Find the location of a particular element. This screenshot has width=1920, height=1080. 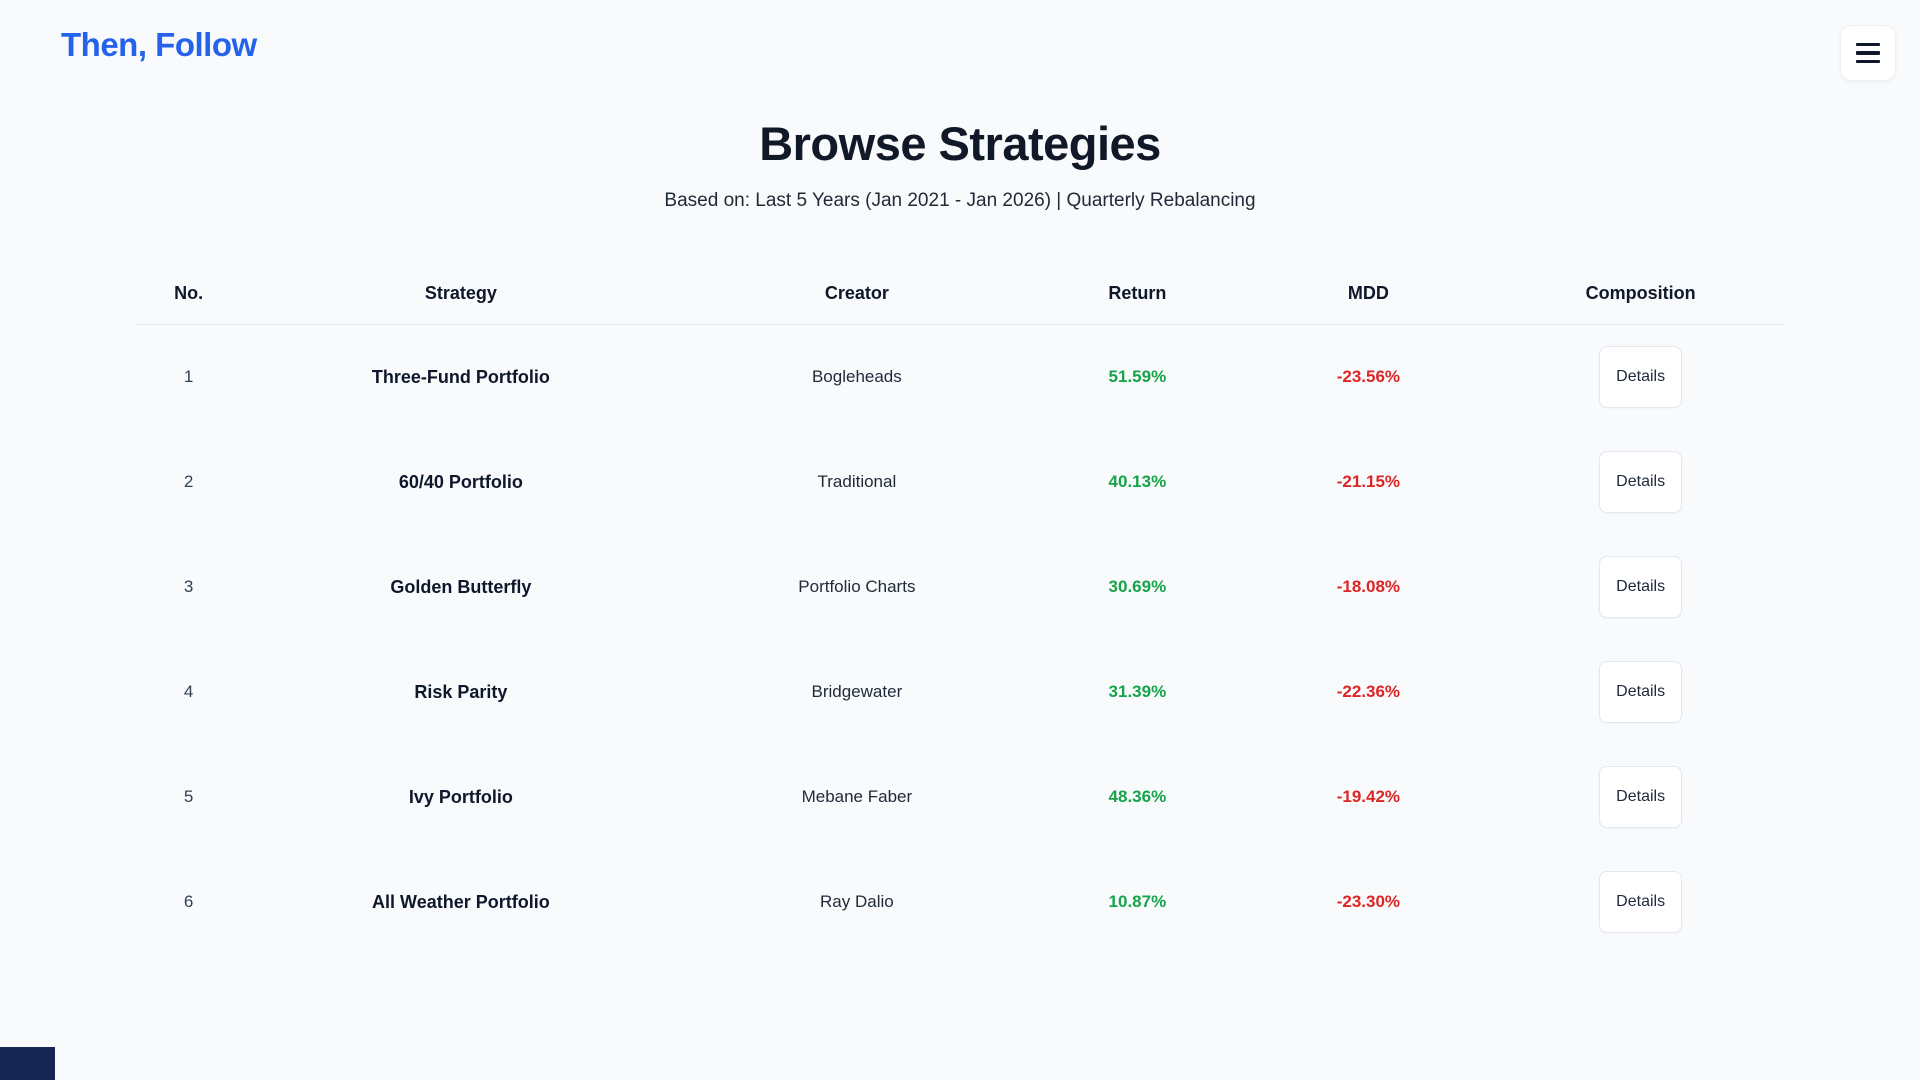

table-header-row: No. Strategy Creator Return MDD Composition is located at coordinates (960, 297).